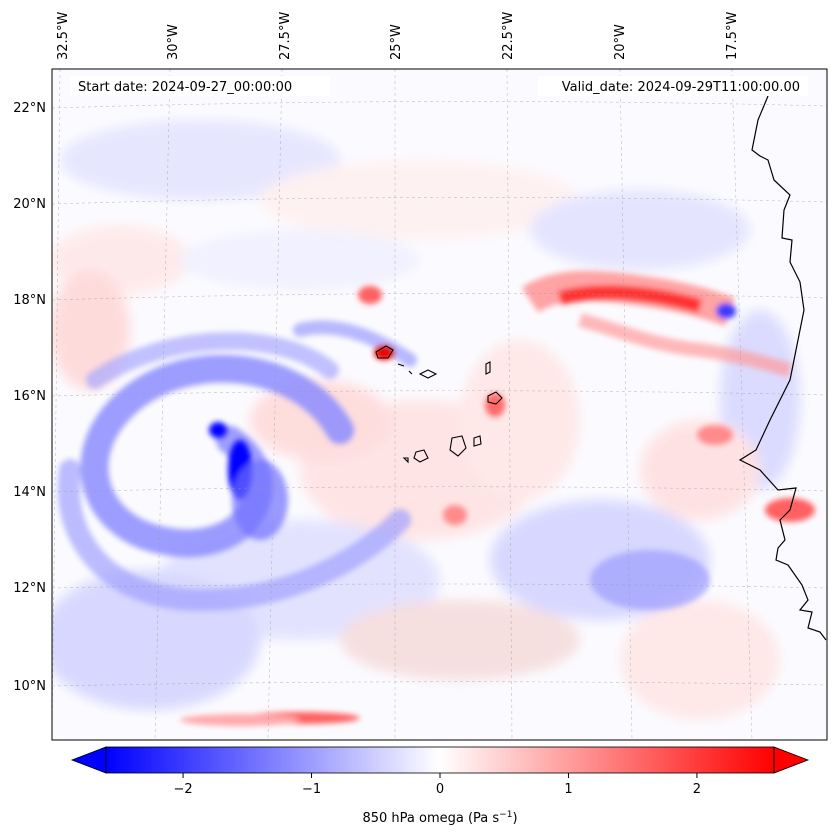  I want to click on lon-label: 25°W, so click(396, 42).